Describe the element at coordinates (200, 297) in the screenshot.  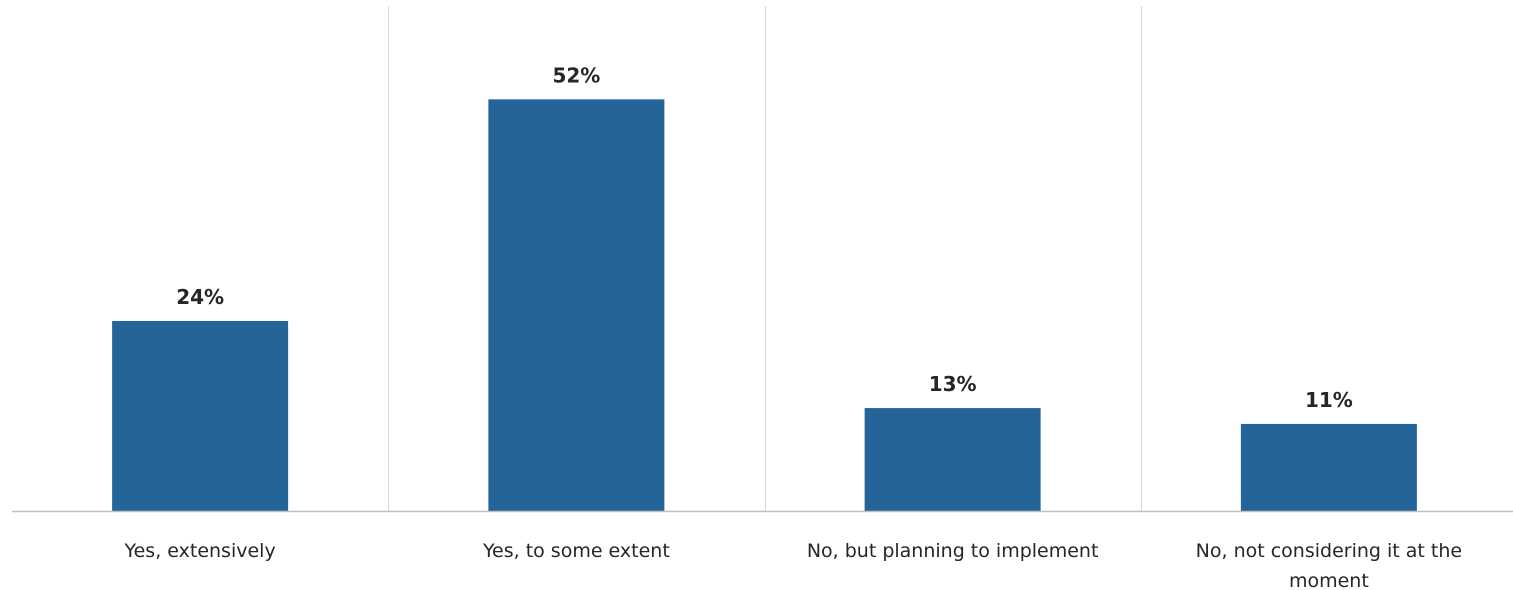
I see `bar-data-label: 24%` at that location.